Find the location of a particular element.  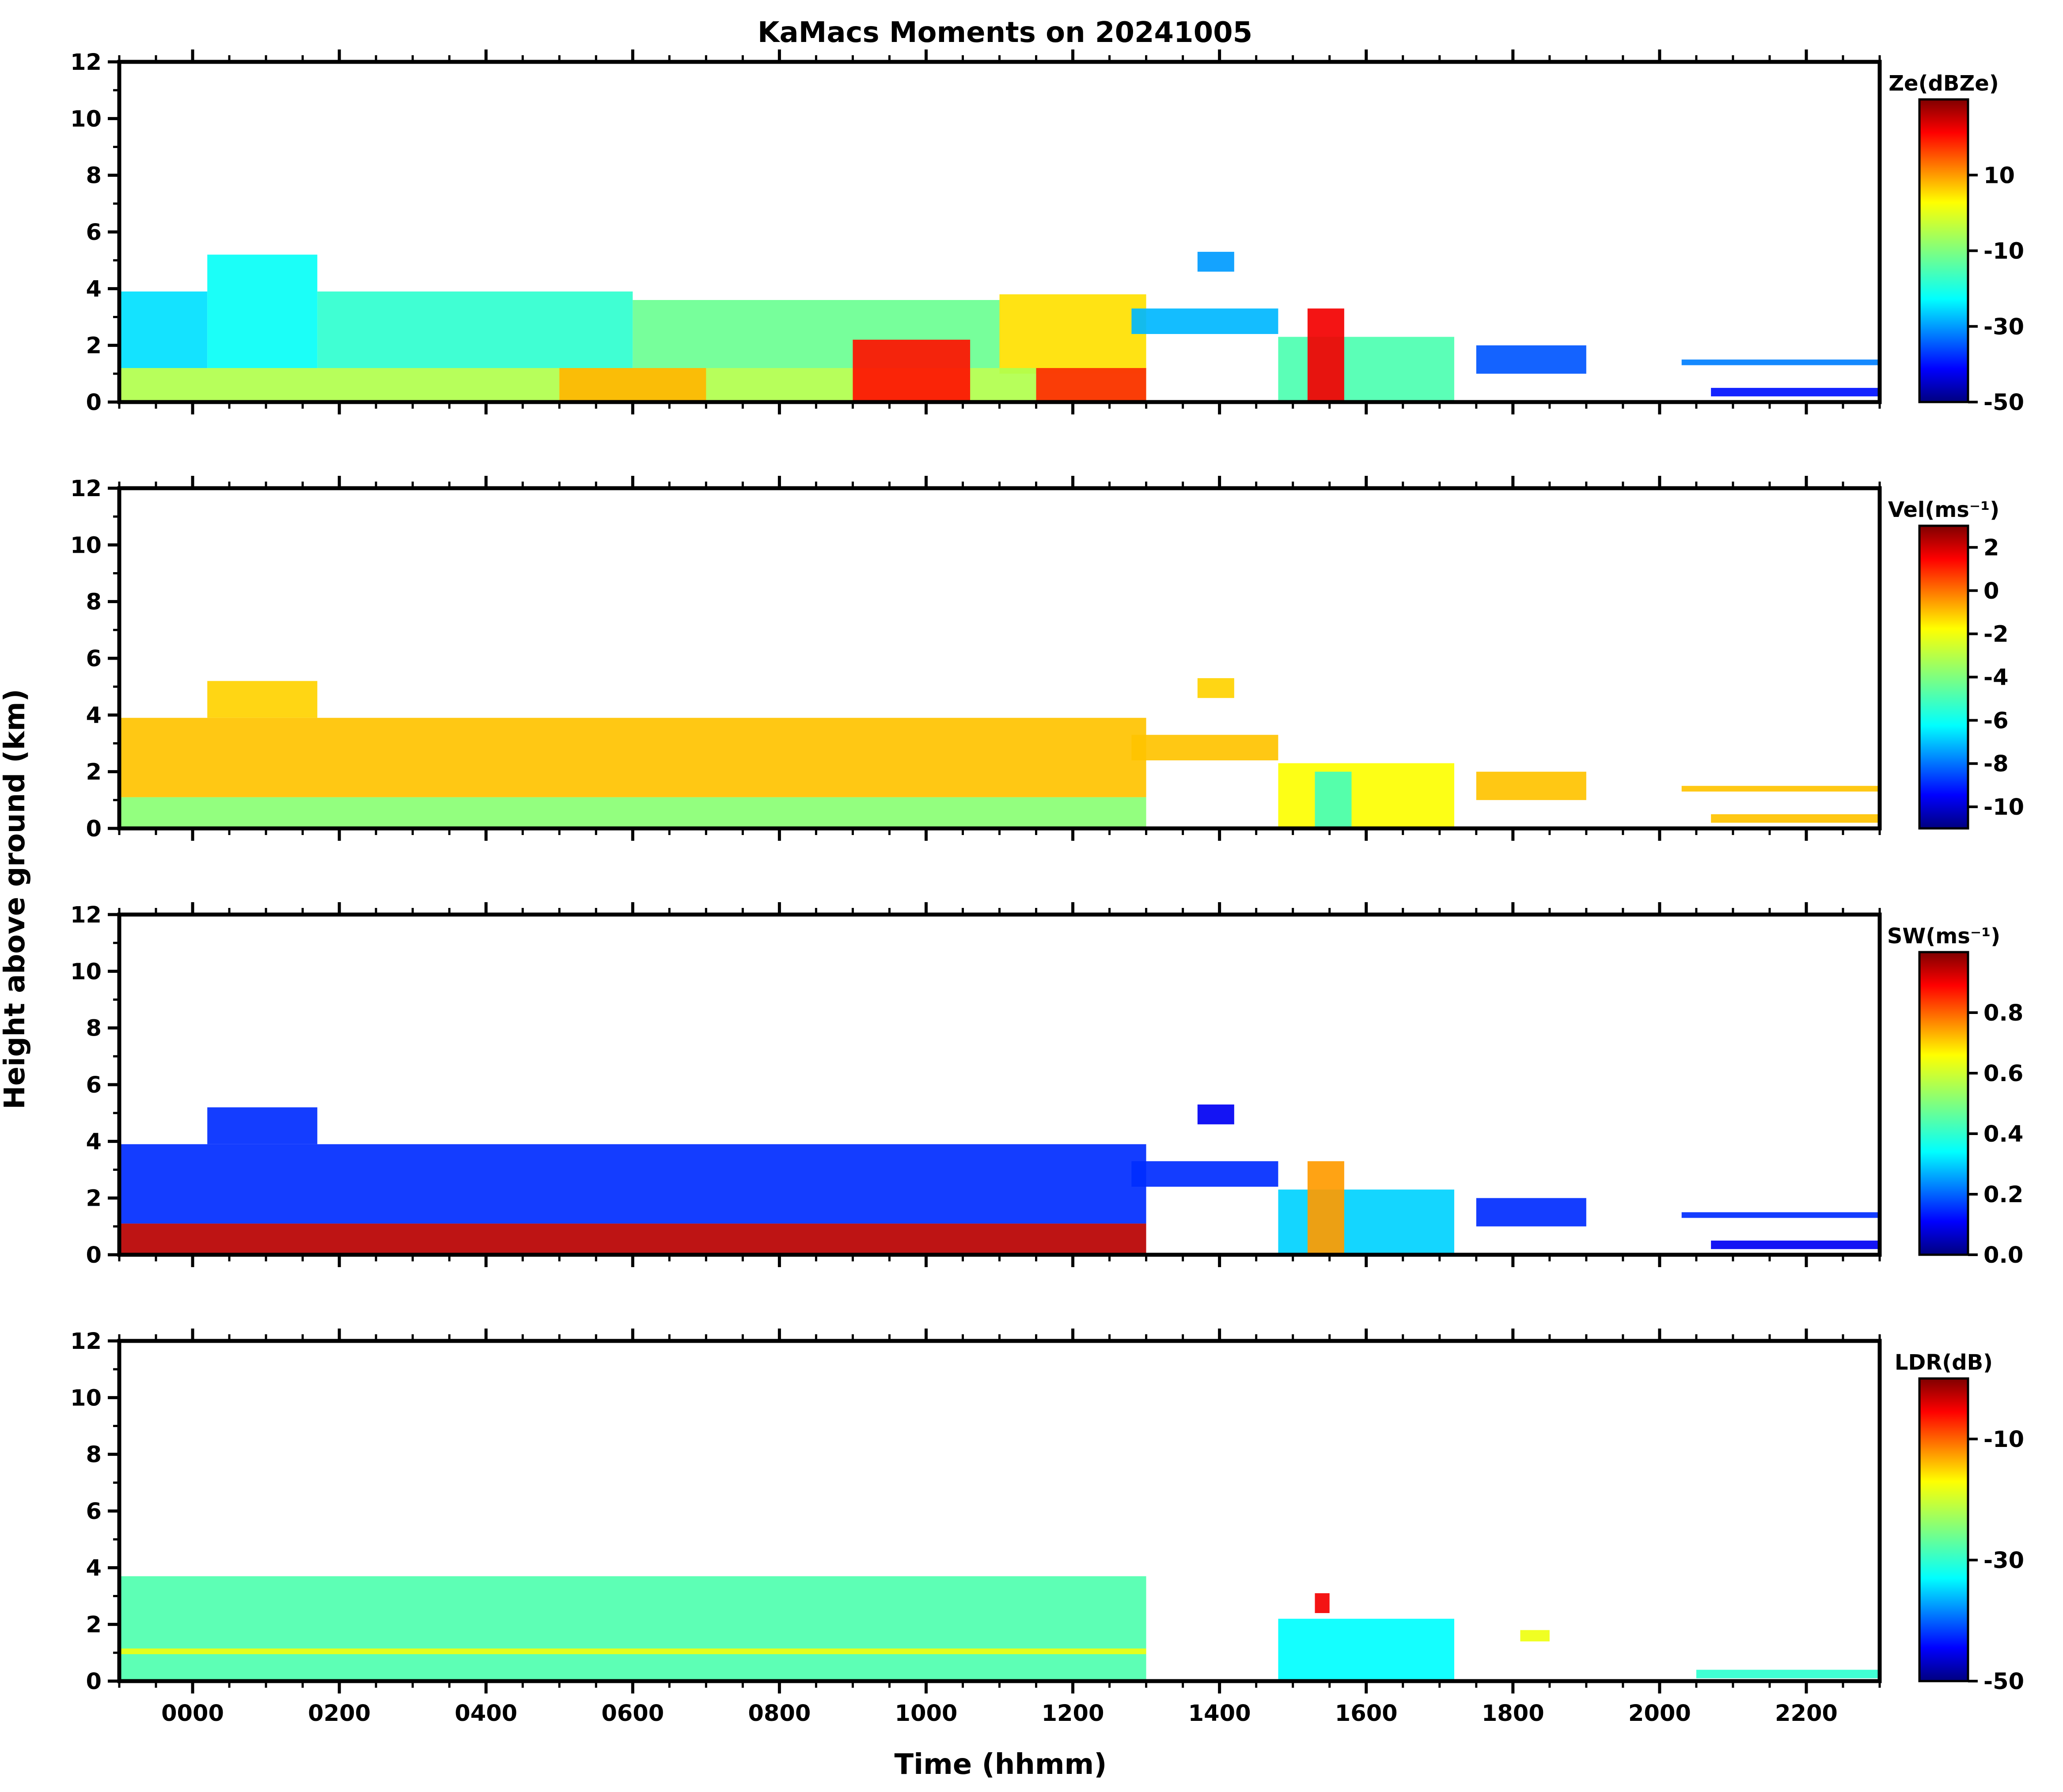

x-tick-label: 1600 is located at coordinates (1366, 1714).